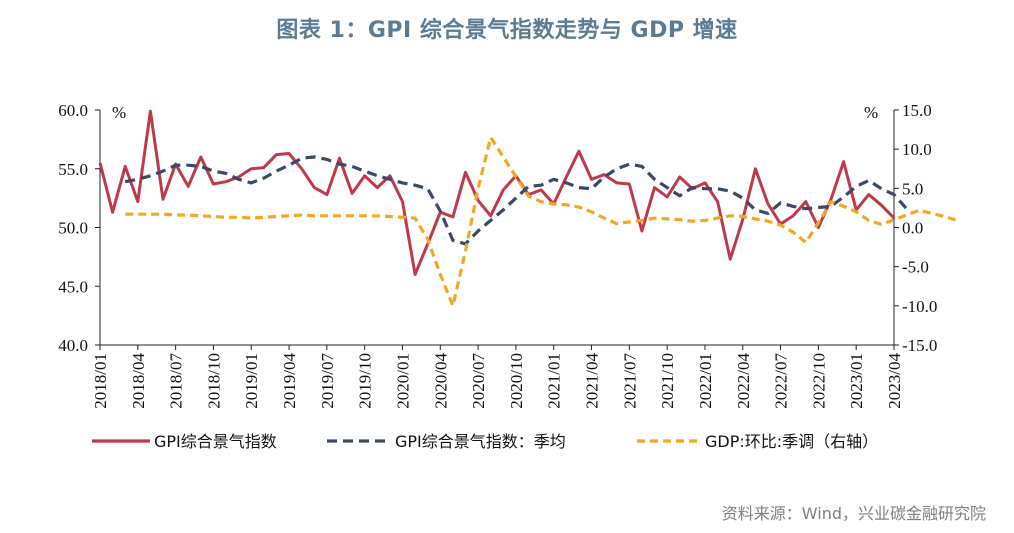 This screenshot has width=1014, height=533. What do you see at coordinates (781, 381) in the screenshot?
I see `x-tick-label: 2022/07` at bounding box center [781, 381].